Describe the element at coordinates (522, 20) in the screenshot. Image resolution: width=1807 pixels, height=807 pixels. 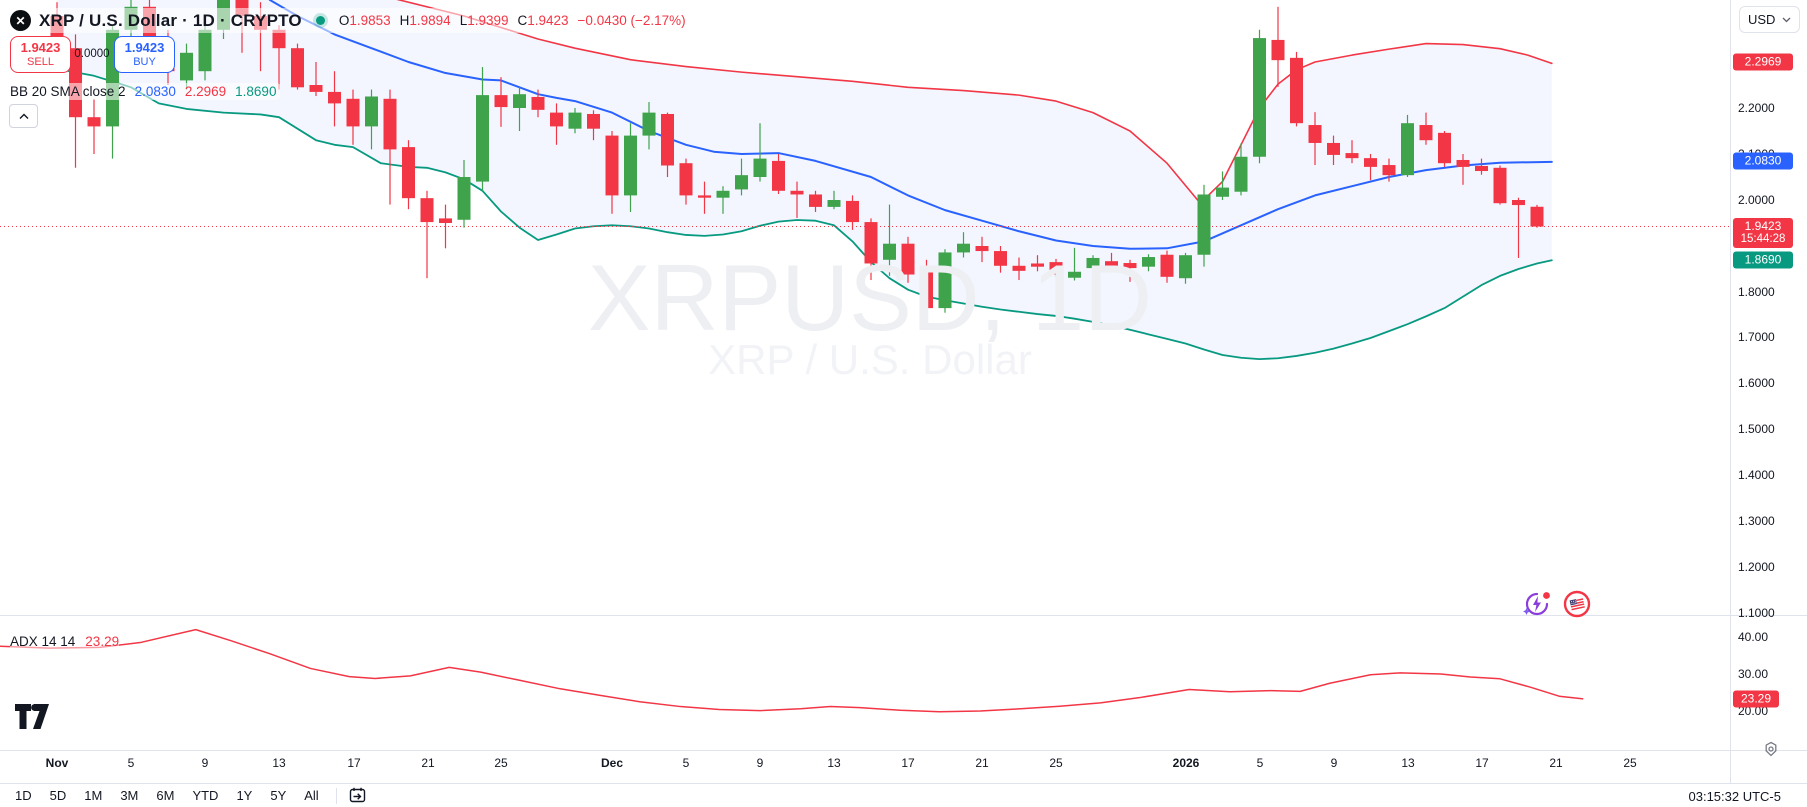
I see `close-label: C` at that location.